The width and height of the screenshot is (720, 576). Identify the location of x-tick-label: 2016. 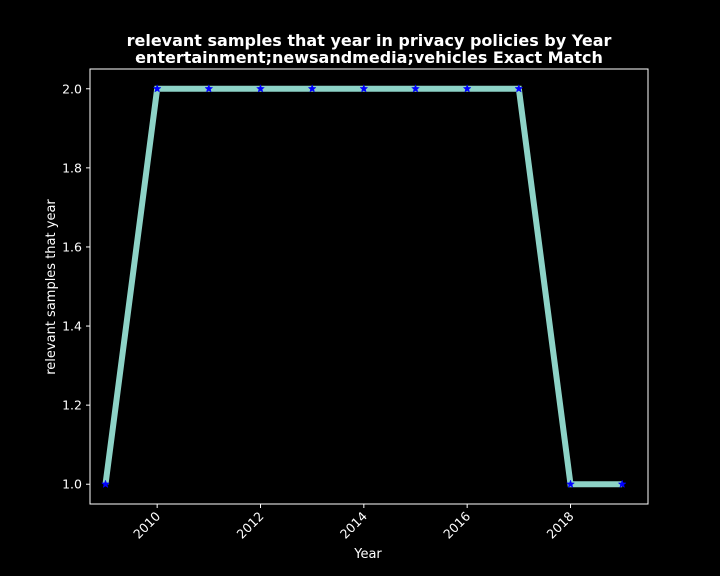
(456, 524).